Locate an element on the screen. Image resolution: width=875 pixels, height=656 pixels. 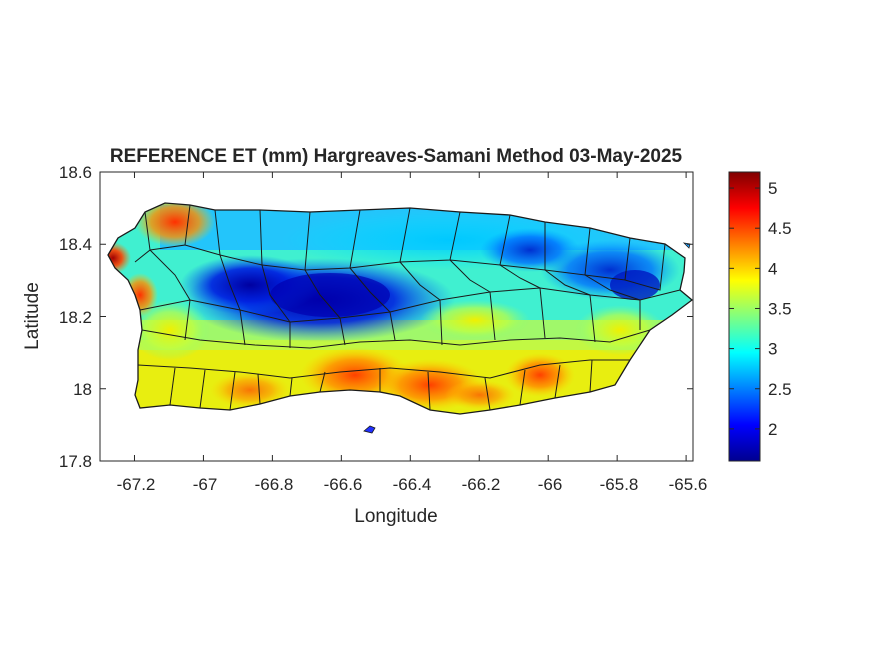
y-tick-label: 18.4 is located at coordinates (75, 244).